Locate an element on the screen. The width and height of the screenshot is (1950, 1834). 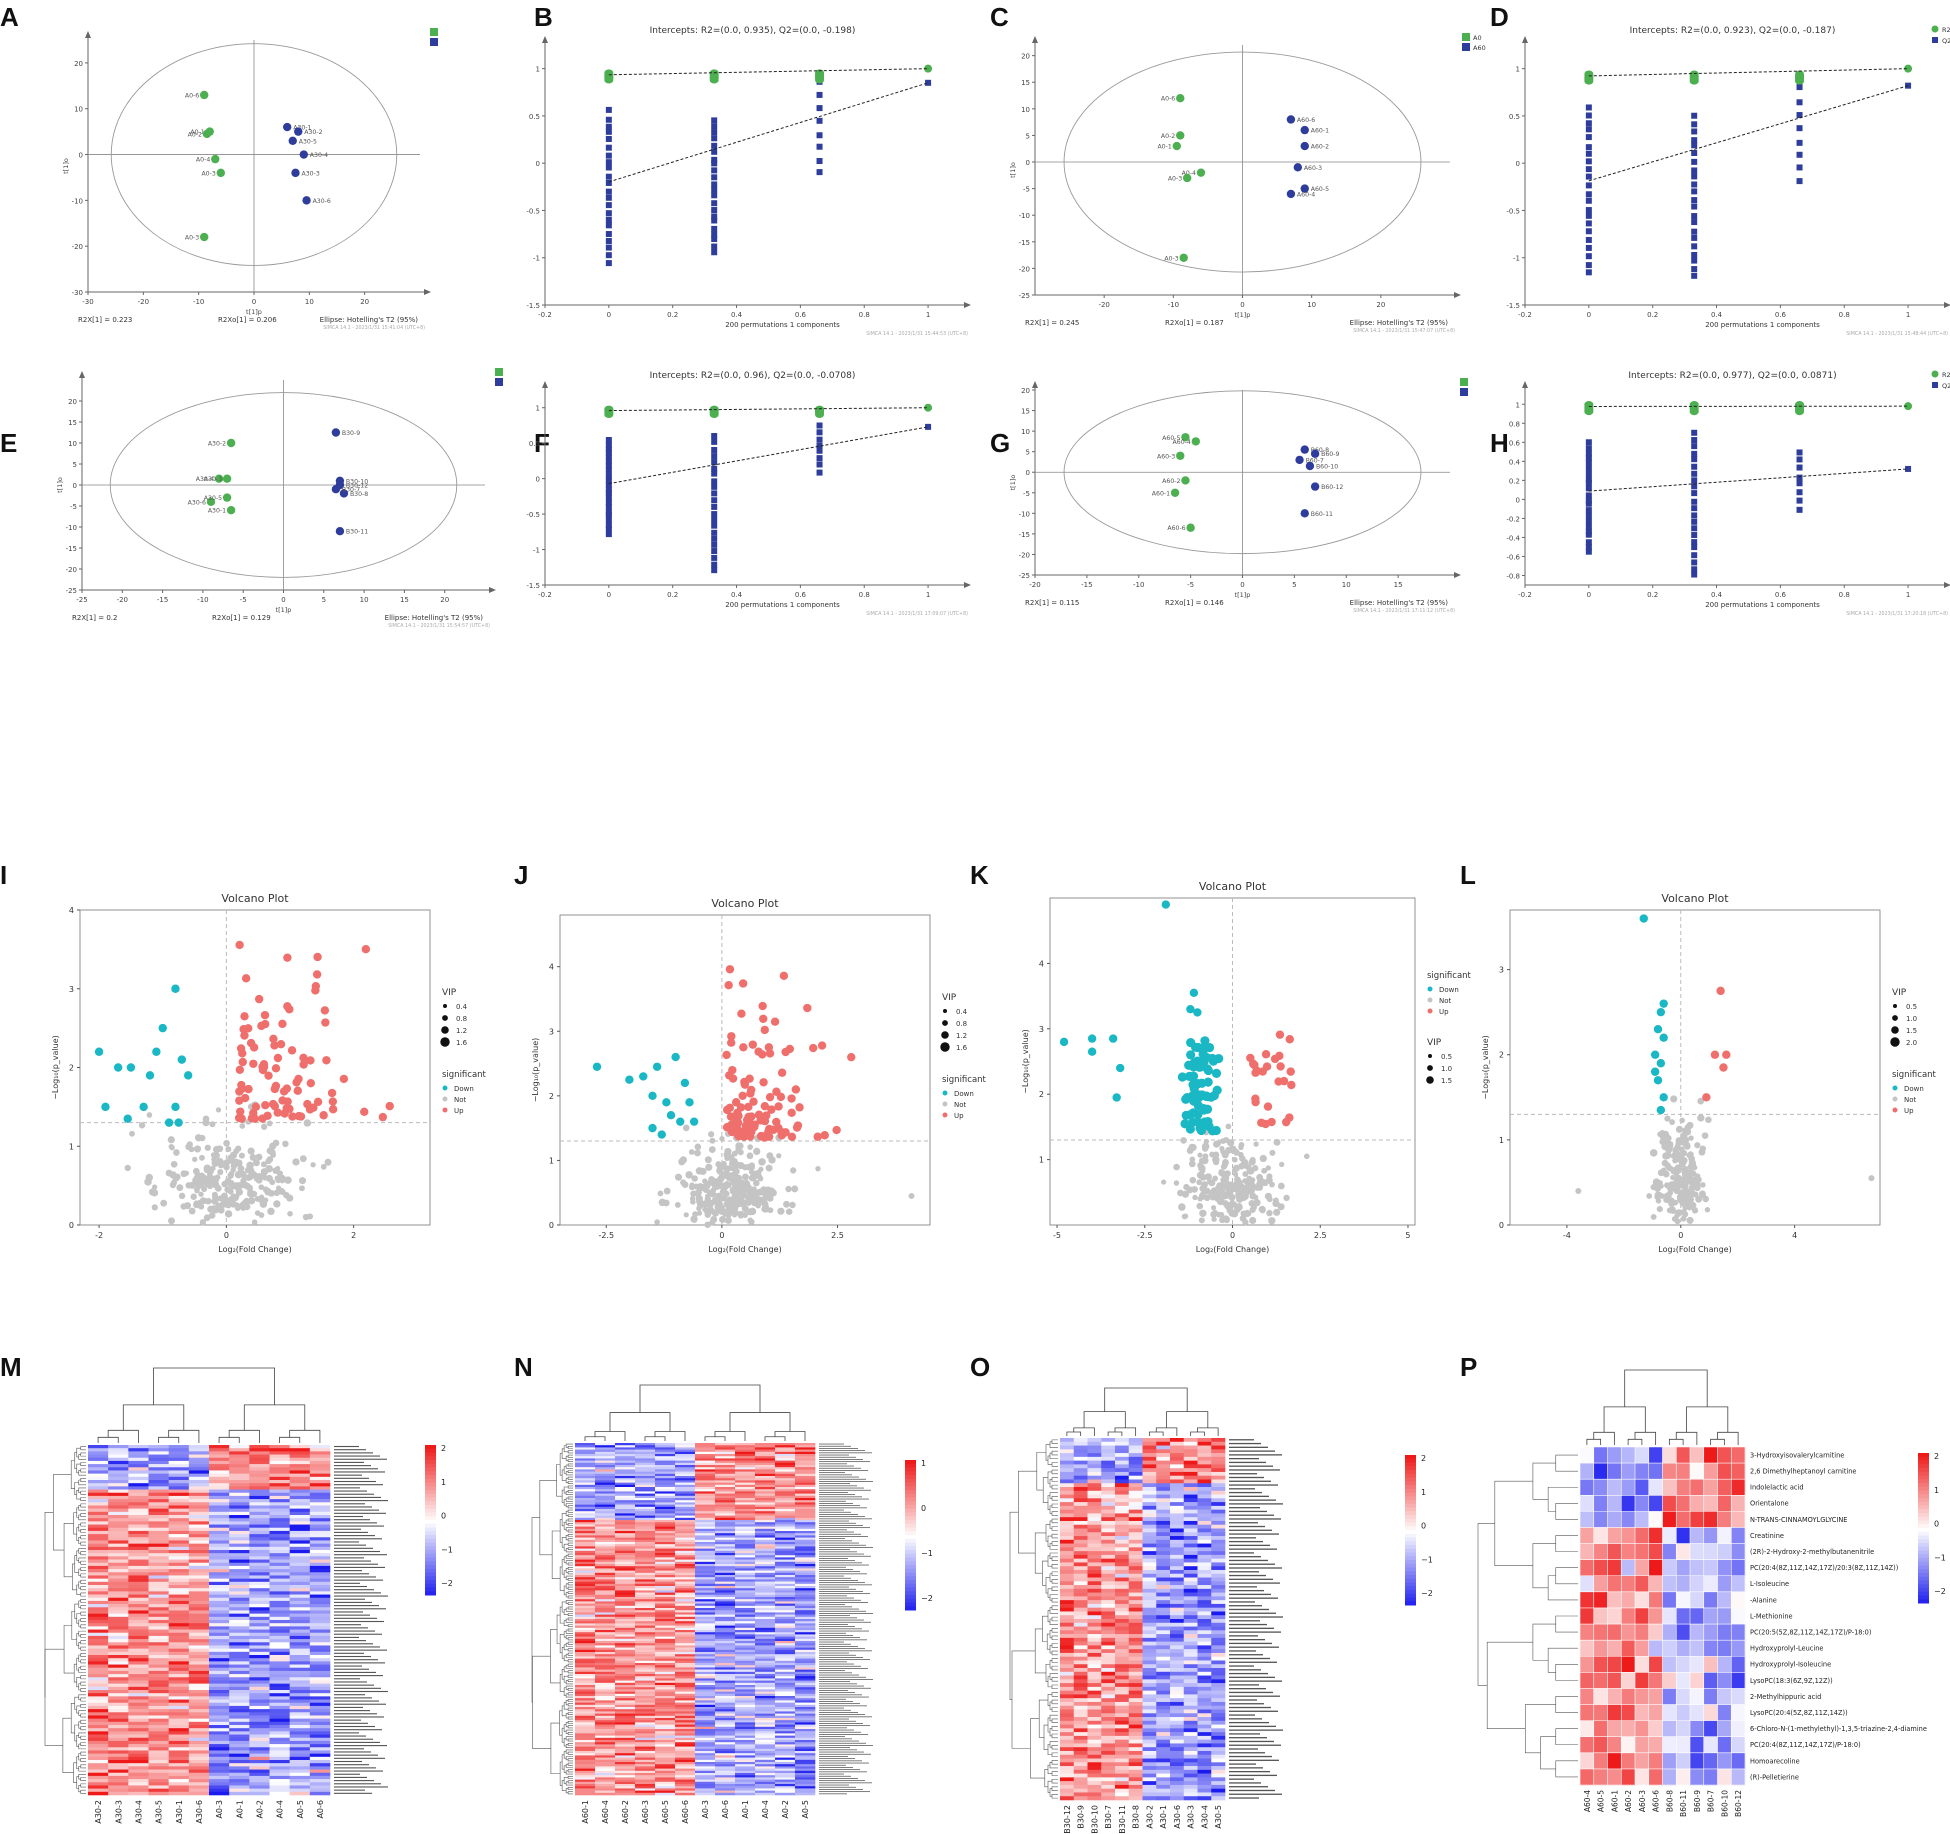
x-tick-label: 0.8 is located at coordinates (1844, 595).